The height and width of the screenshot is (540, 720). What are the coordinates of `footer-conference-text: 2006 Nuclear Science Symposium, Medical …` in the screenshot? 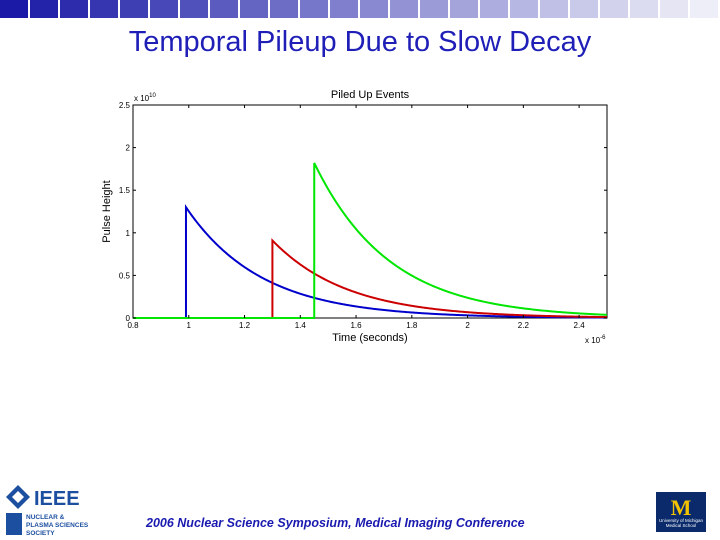 It's located at (335, 523).